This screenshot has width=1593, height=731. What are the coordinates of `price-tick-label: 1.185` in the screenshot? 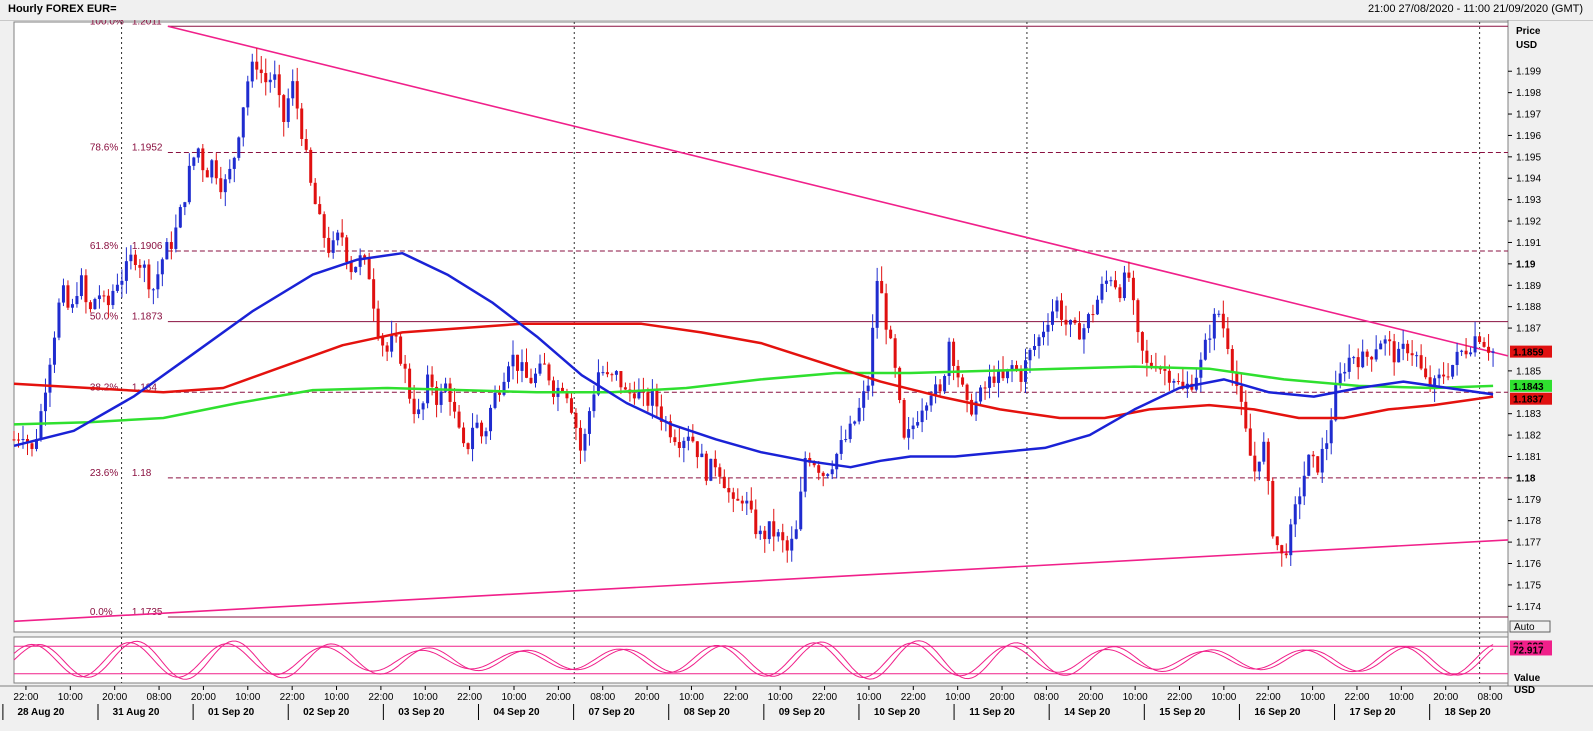 It's located at (1528, 371).